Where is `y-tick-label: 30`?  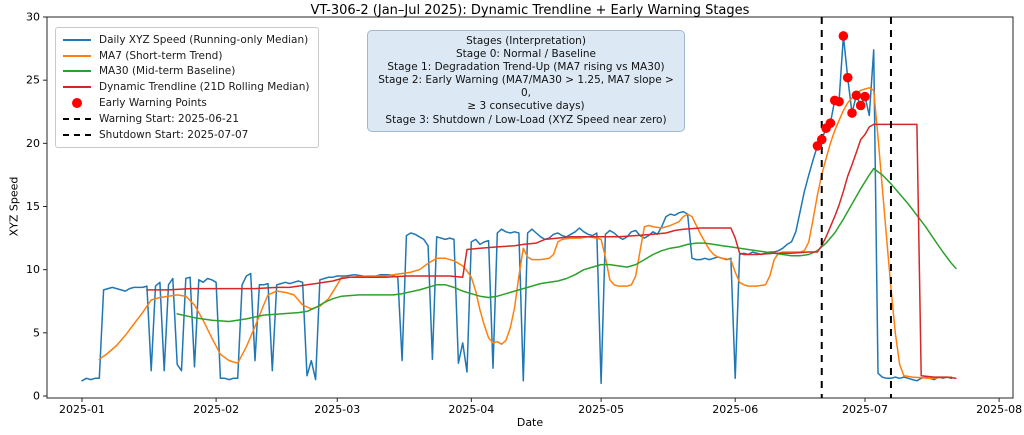
y-tick-label: 30 is located at coordinates (33, 17).